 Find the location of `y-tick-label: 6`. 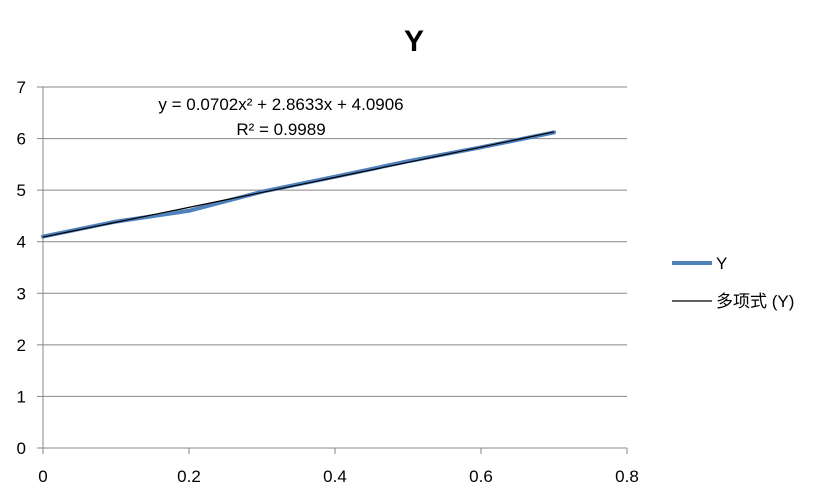

y-tick-label: 6 is located at coordinates (21, 139).